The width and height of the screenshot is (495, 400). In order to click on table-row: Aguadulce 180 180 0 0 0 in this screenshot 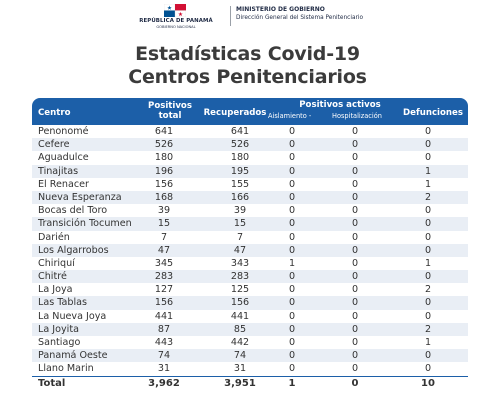, I will do `click(250, 157)`.